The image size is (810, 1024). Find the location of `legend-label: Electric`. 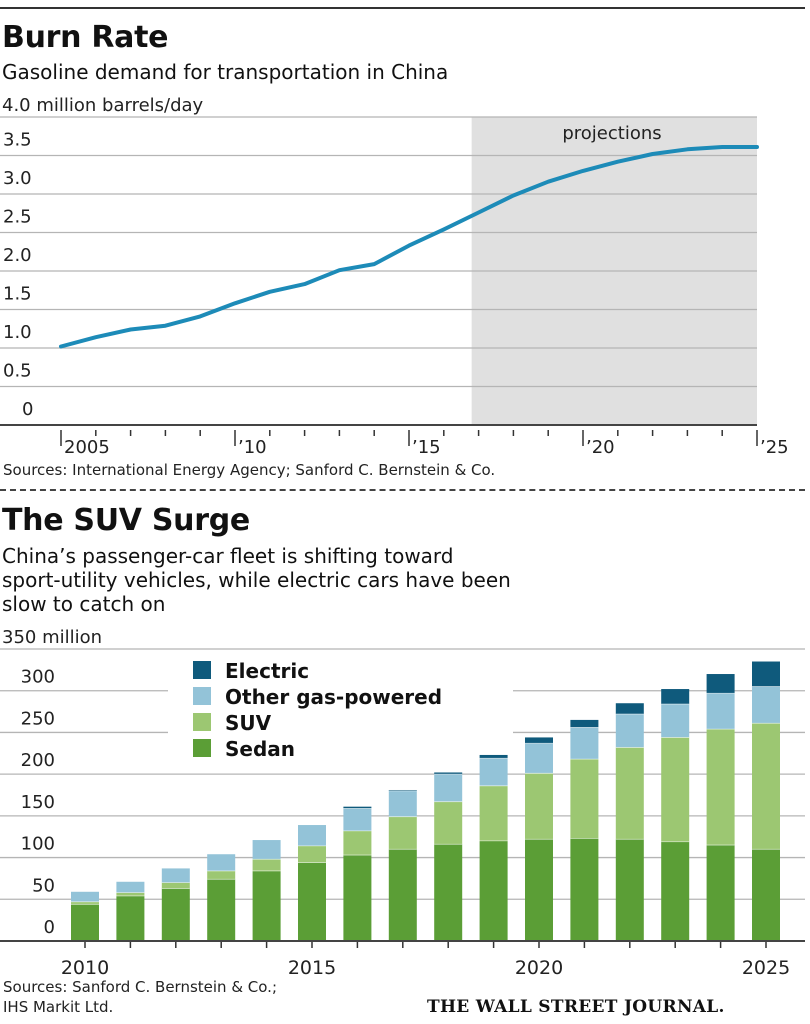

legend-label: Electric is located at coordinates (267, 671).